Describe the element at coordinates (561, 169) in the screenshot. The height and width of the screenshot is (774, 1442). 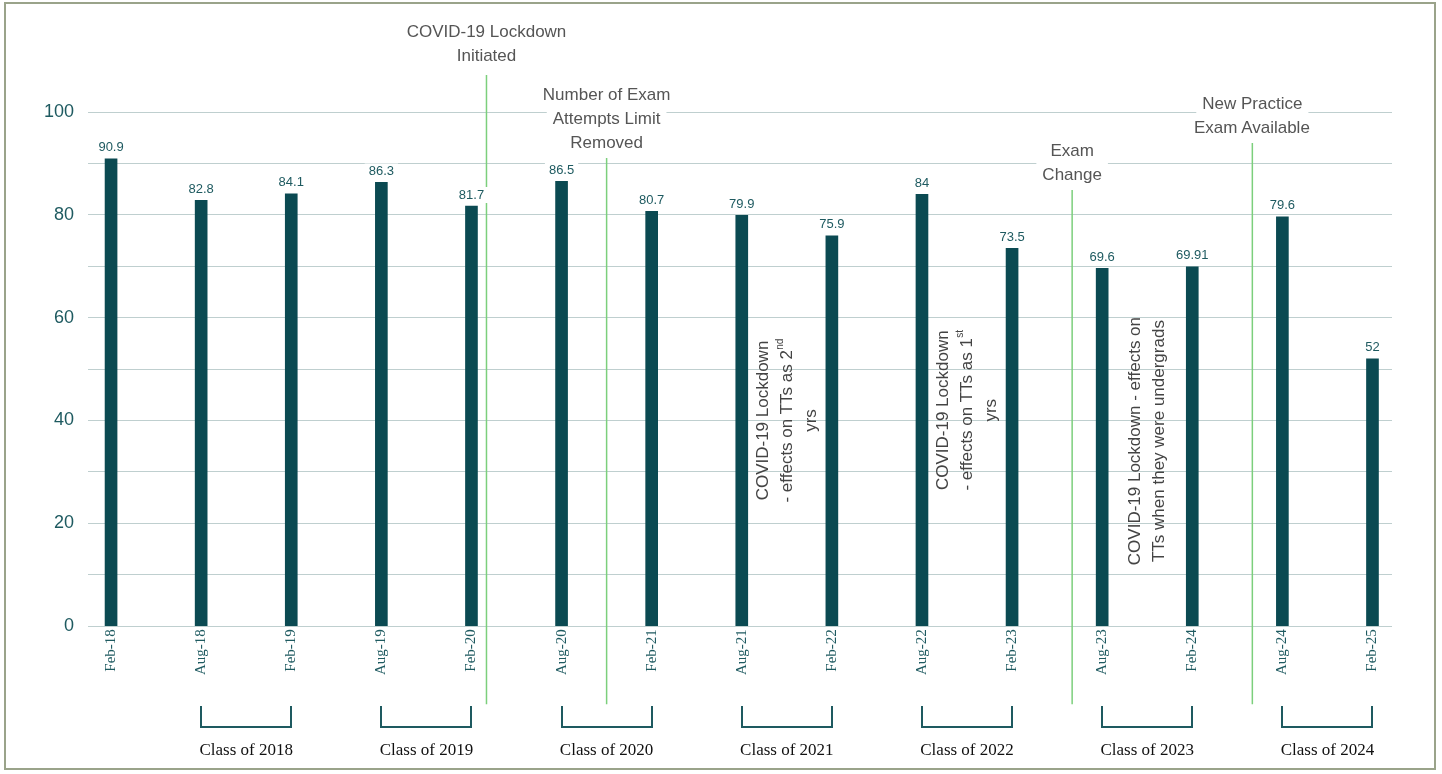
I see `data-label: 86.5` at that location.